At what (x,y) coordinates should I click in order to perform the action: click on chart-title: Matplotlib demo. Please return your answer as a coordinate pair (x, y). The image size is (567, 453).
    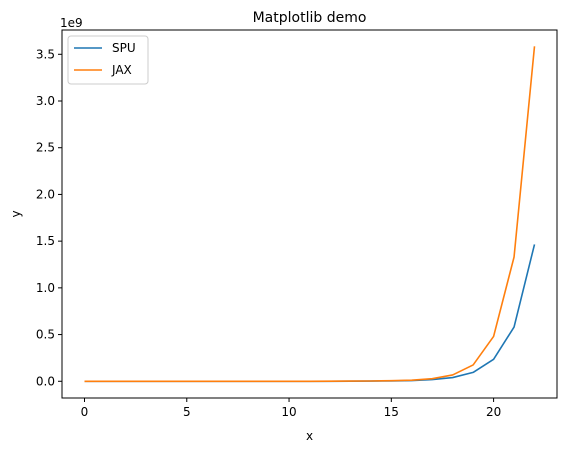
    Looking at the image, I should click on (310, 18).